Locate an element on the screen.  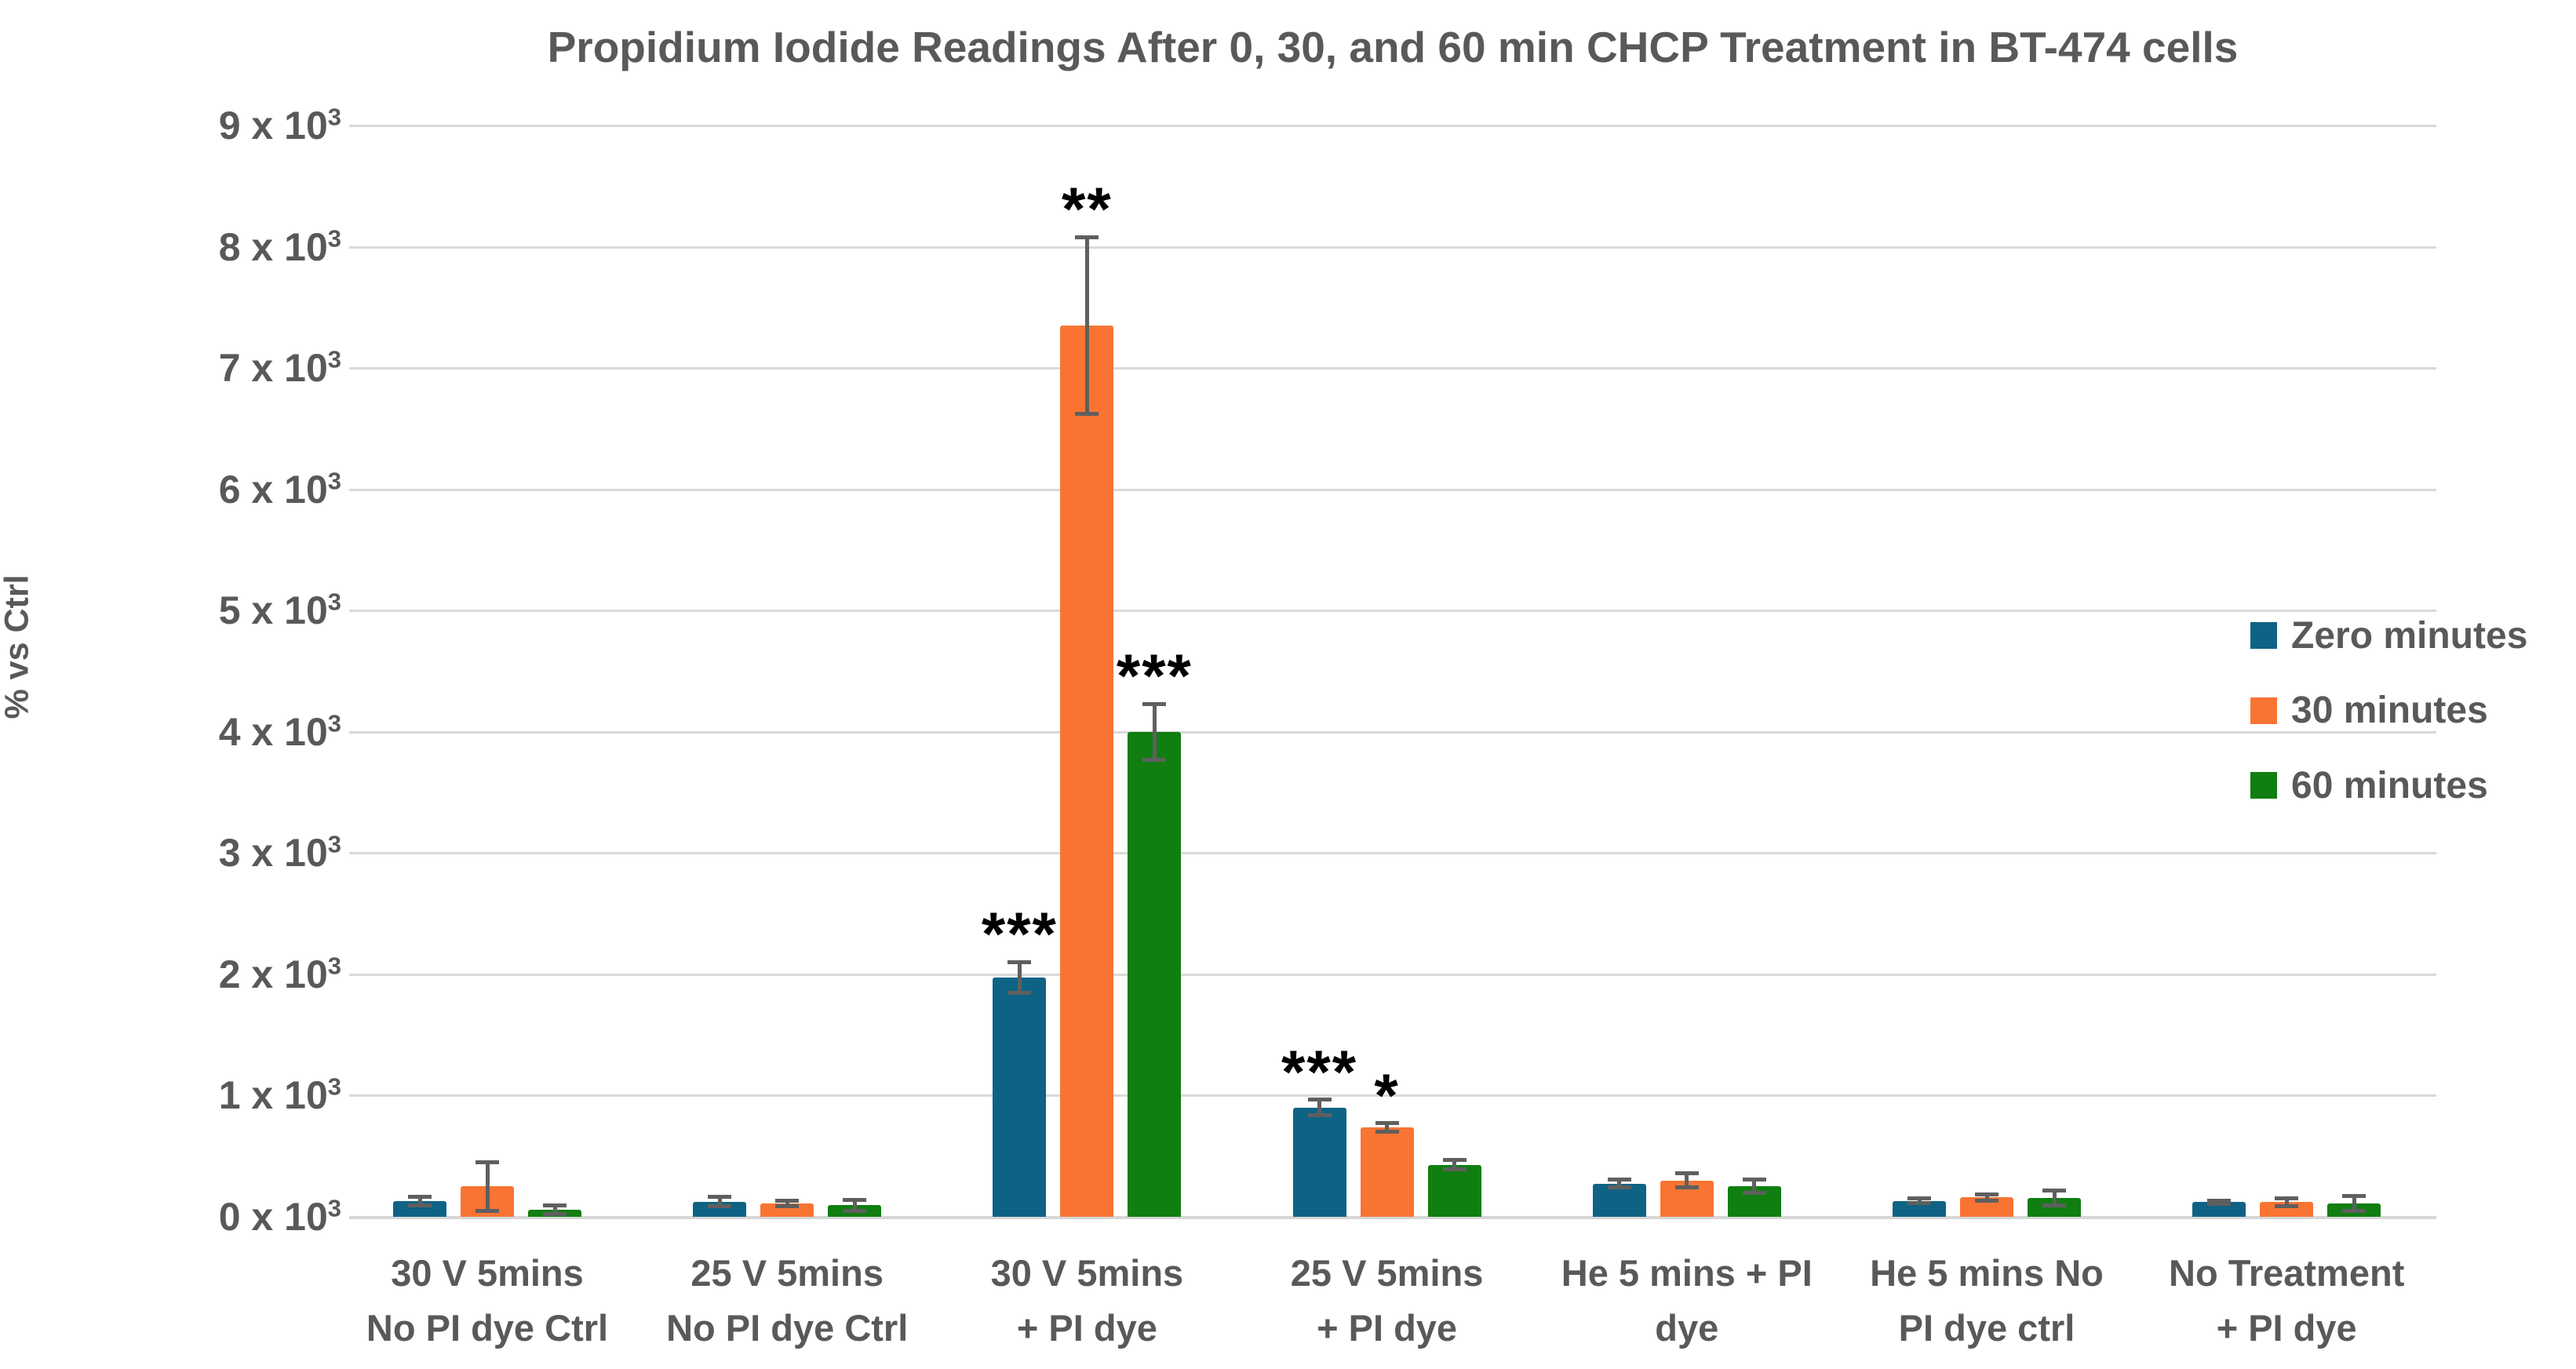
legend-item-30-minutes: 30 minutes is located at coordinates (2369, 710).